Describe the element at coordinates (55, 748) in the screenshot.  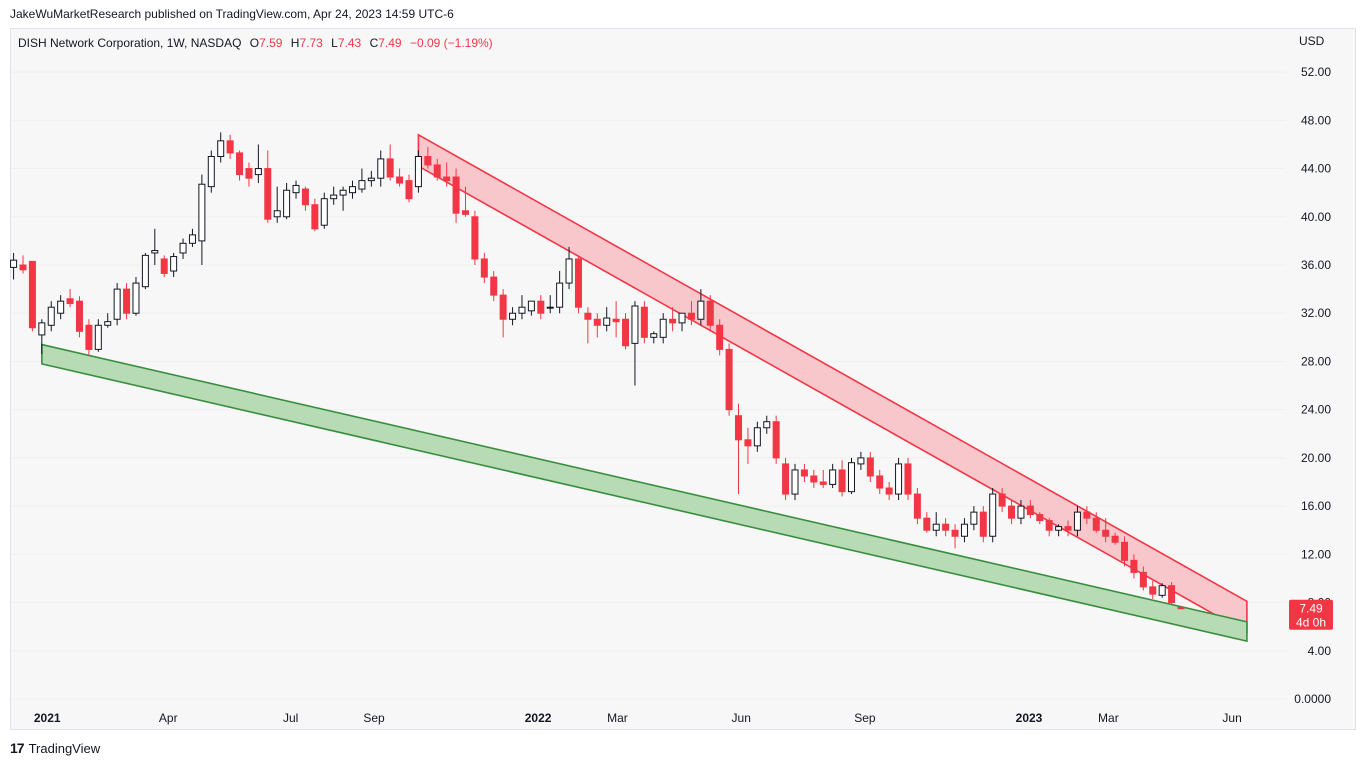
I see `tradingview-footer: 17 TradingView` at that location.